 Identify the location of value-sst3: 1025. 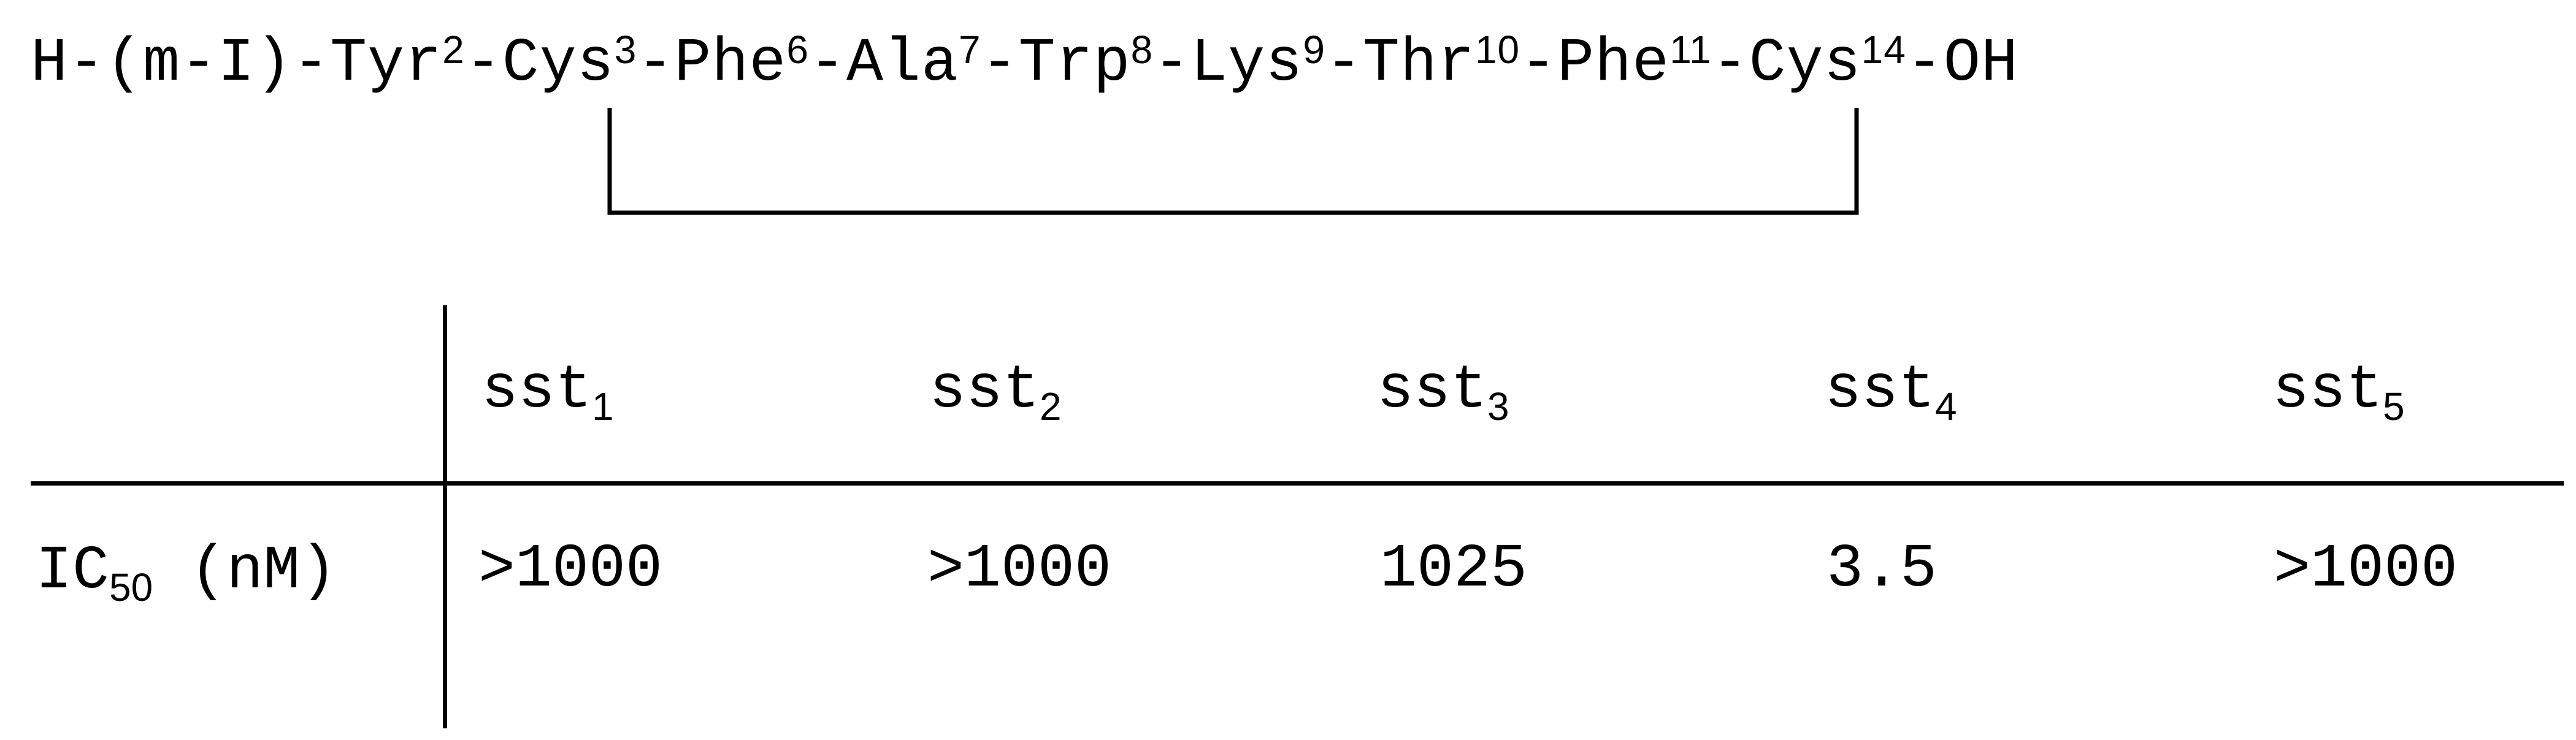
(1454, 570).